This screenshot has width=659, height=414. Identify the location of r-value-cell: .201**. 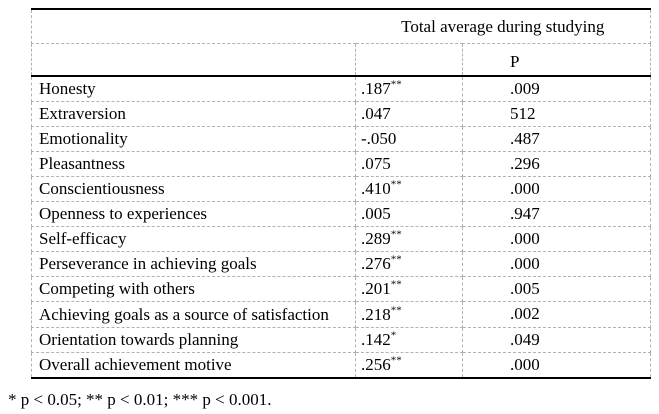
(409, 289).